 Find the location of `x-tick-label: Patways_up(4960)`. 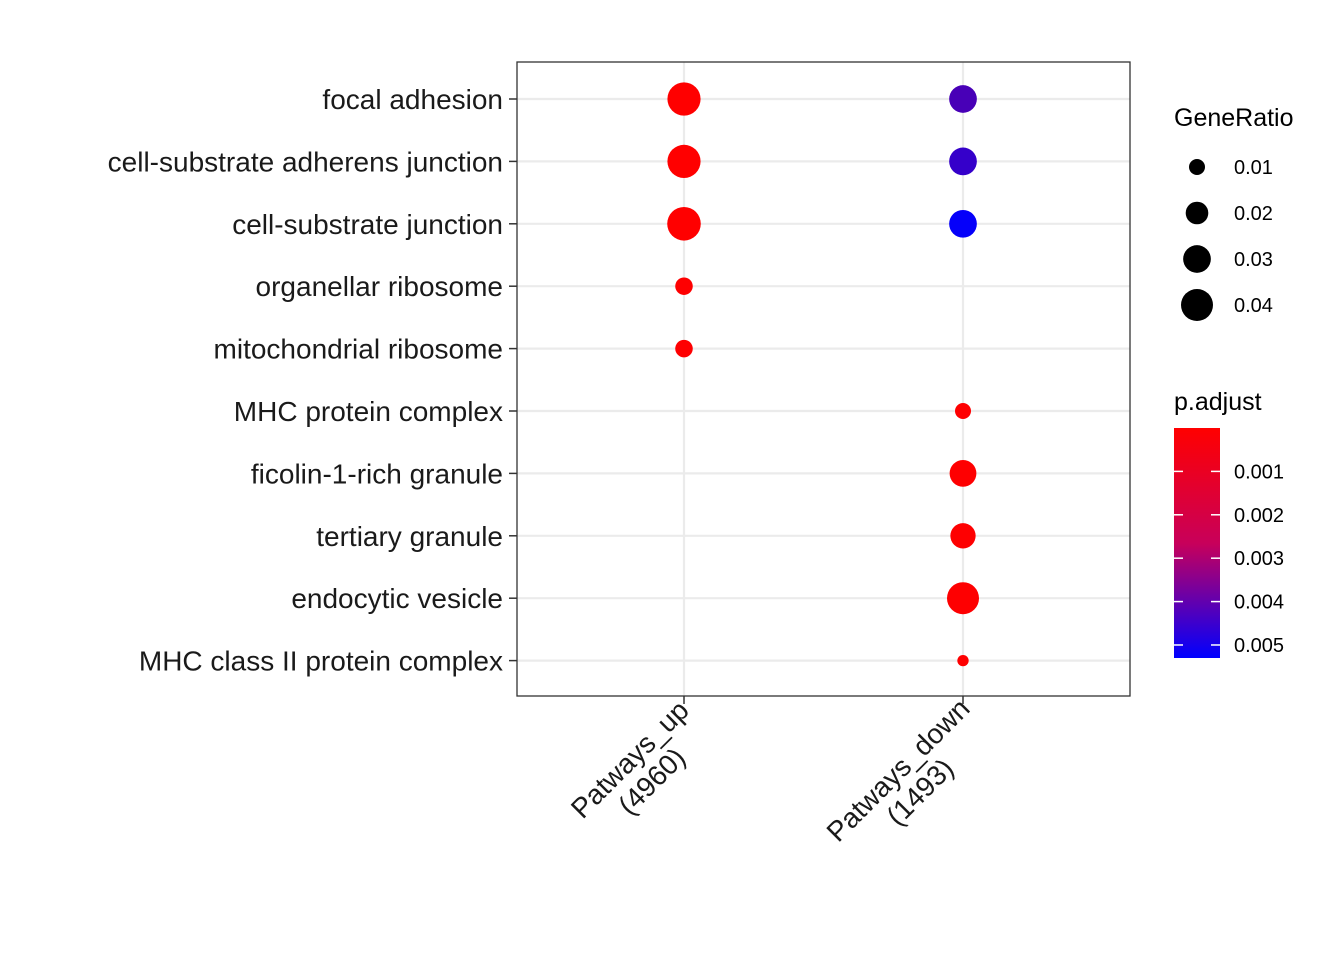

x-tick-label: Patways_up(4960) is located at coordinates (641, 770).